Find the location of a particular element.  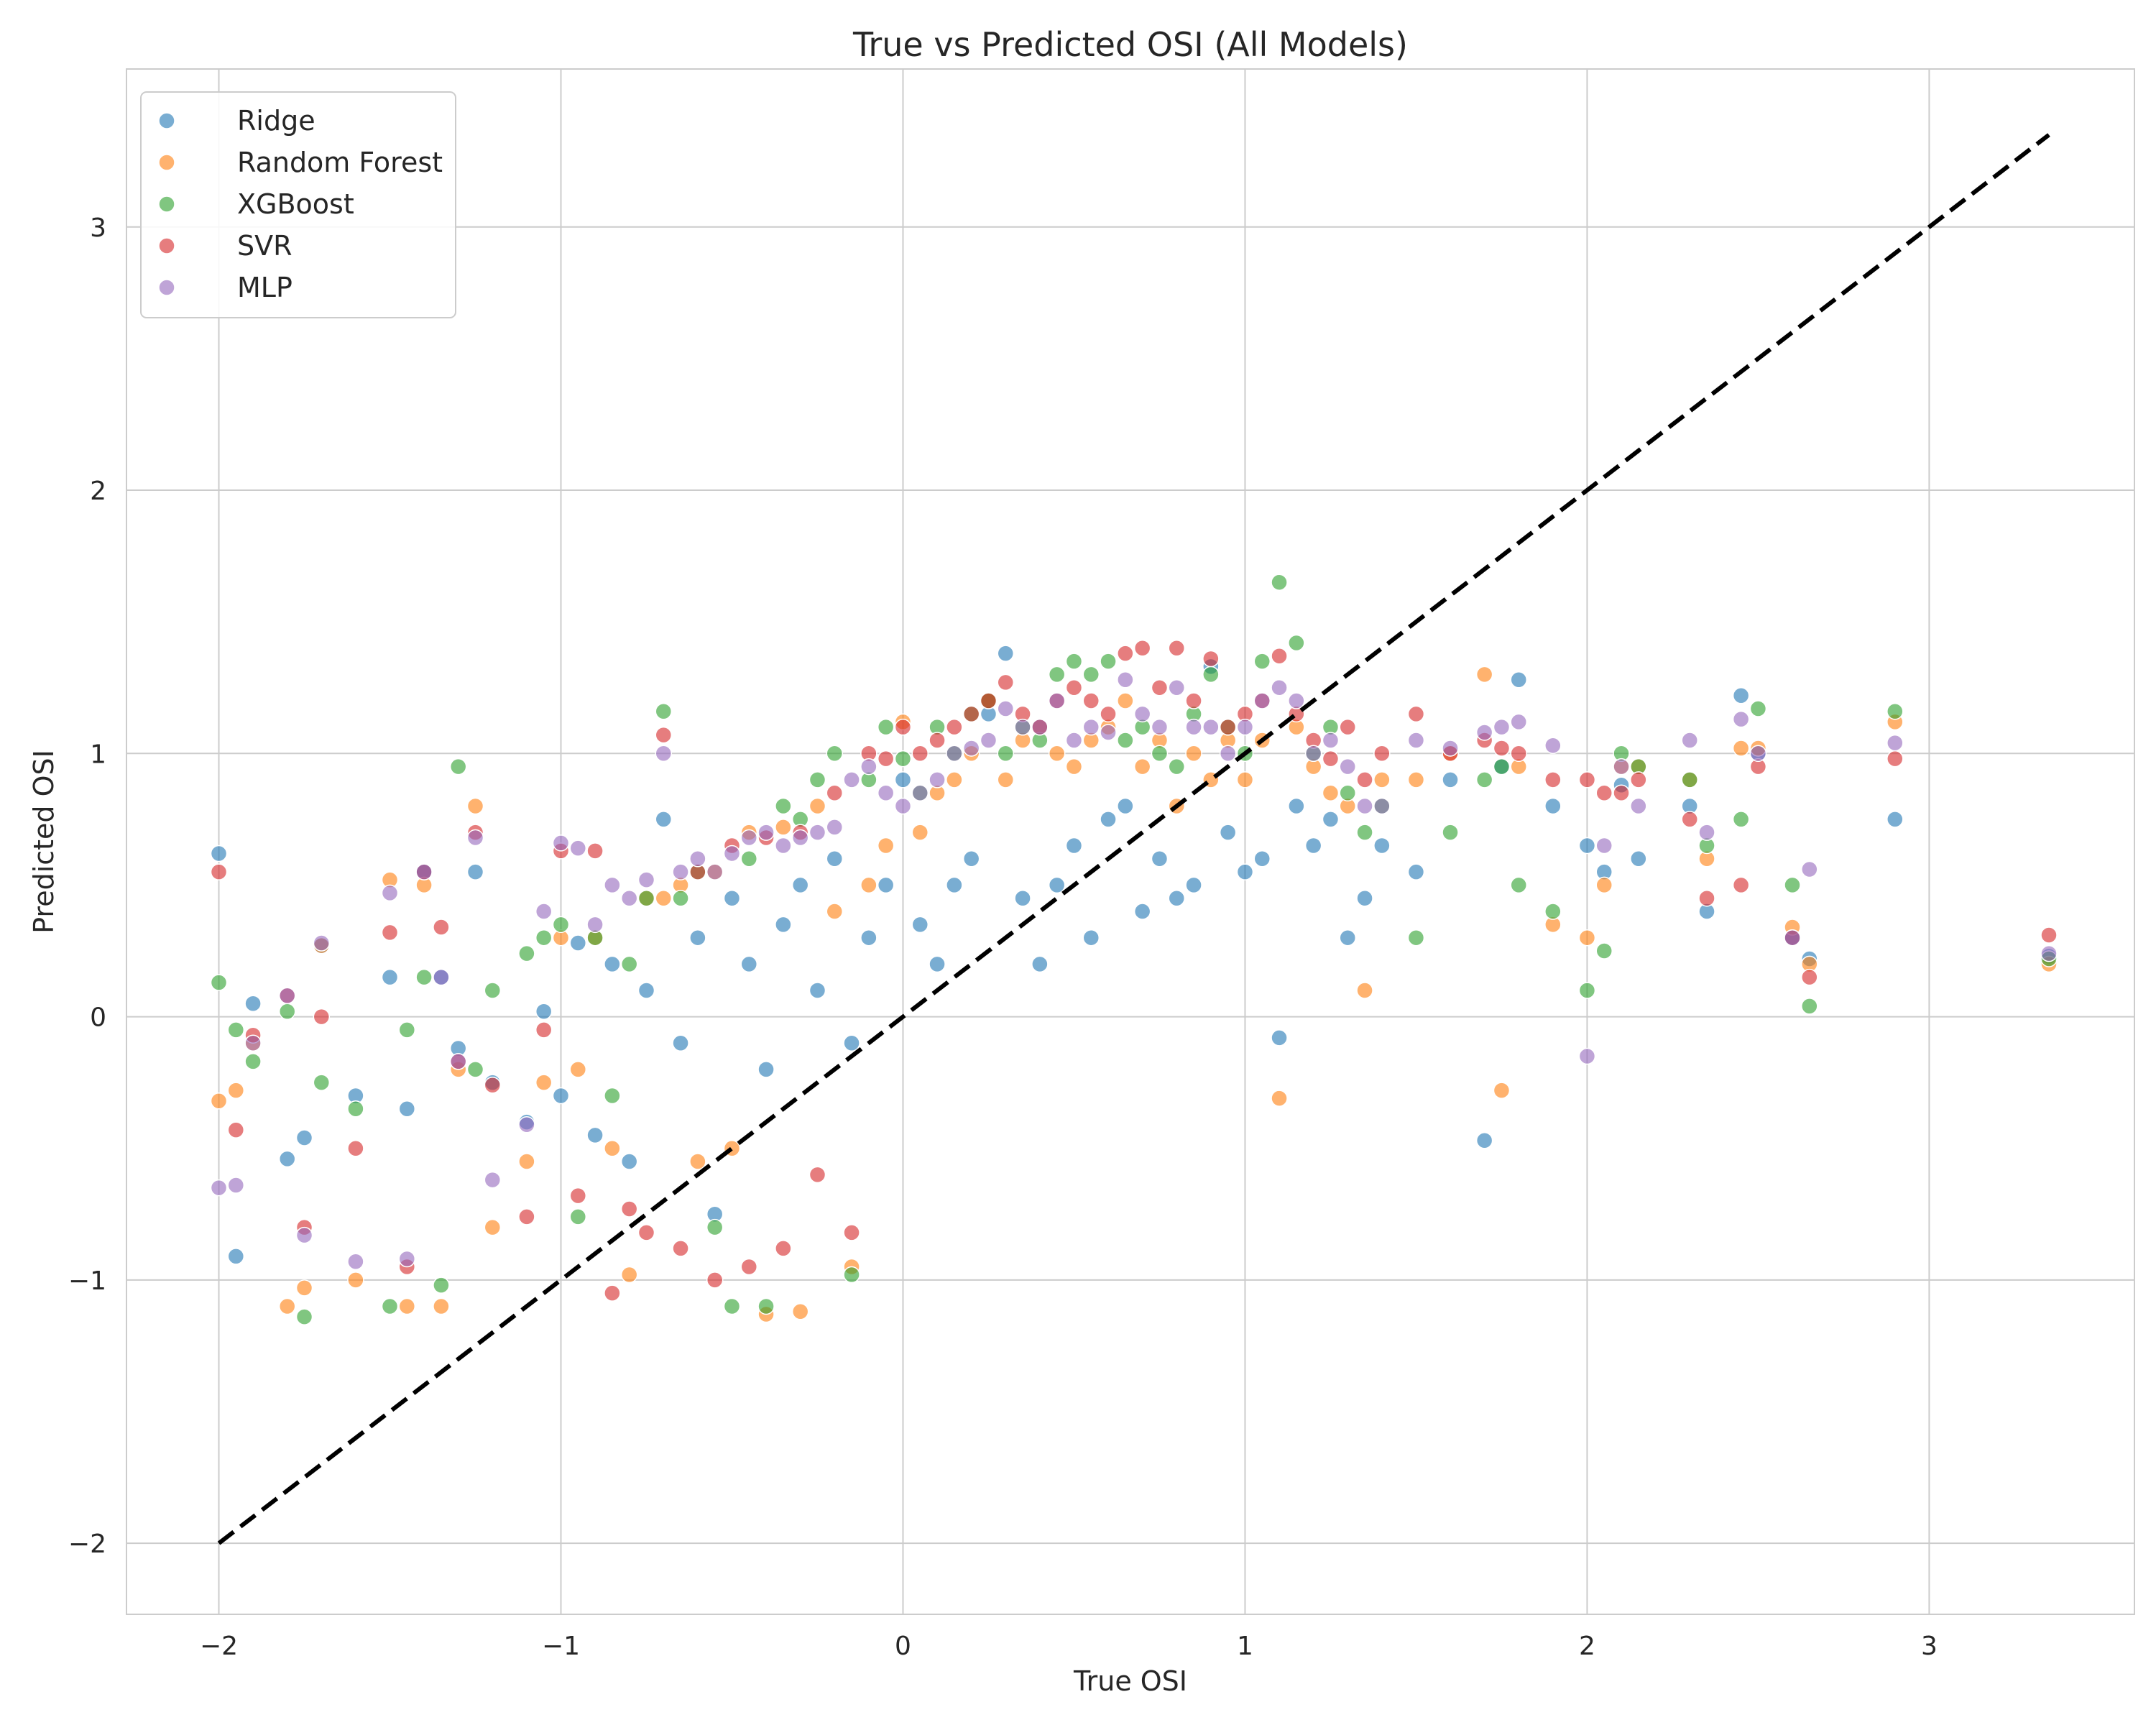

y-tick-label: 1 is located at coordinates (98, 754).